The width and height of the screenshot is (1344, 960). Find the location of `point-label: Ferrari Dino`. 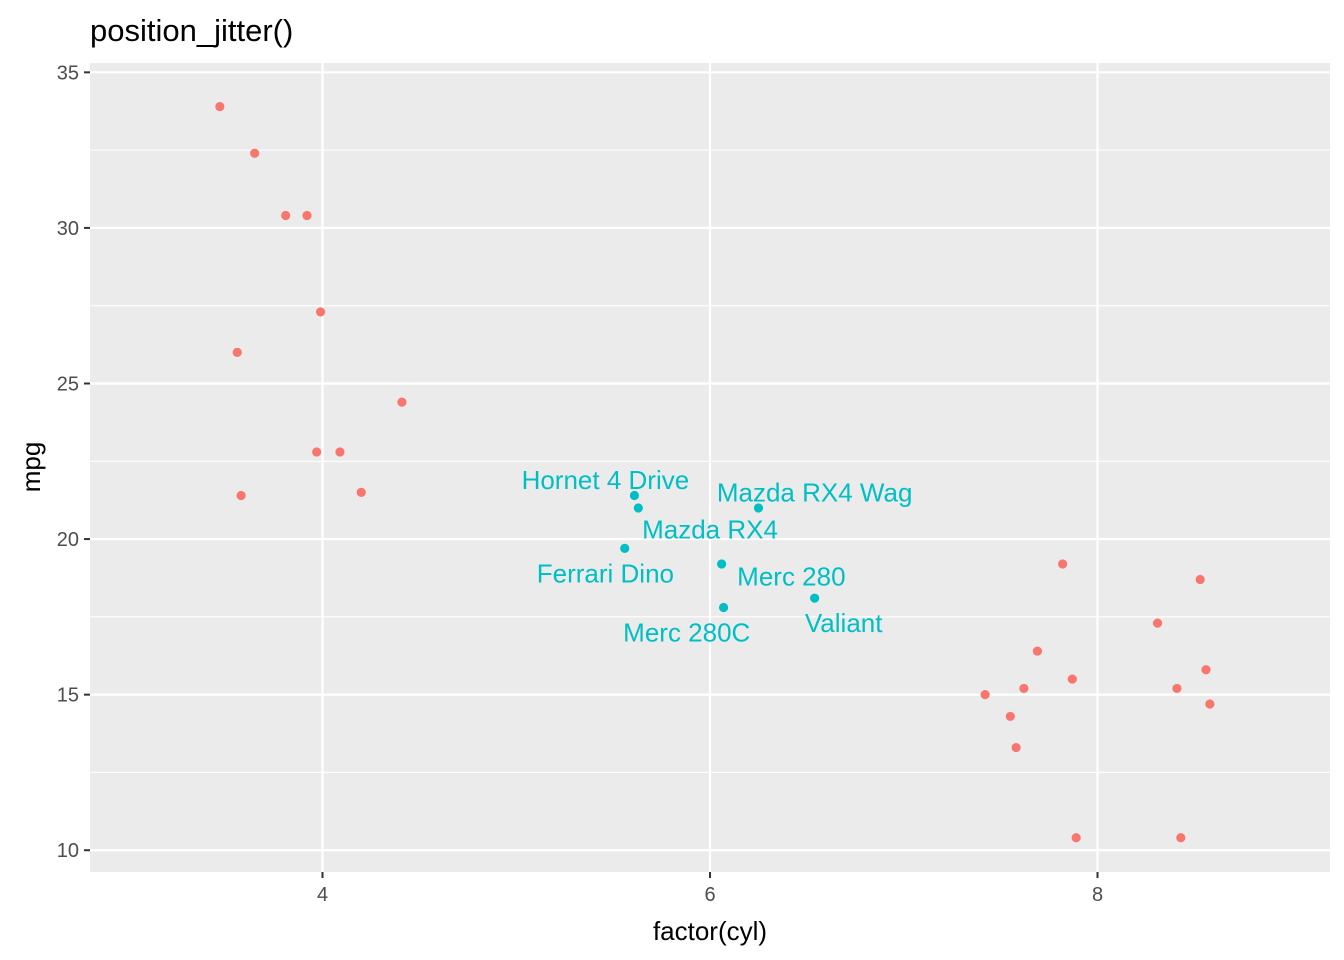

point-label: Ferrari Dino is located at coordinates (605, 573).